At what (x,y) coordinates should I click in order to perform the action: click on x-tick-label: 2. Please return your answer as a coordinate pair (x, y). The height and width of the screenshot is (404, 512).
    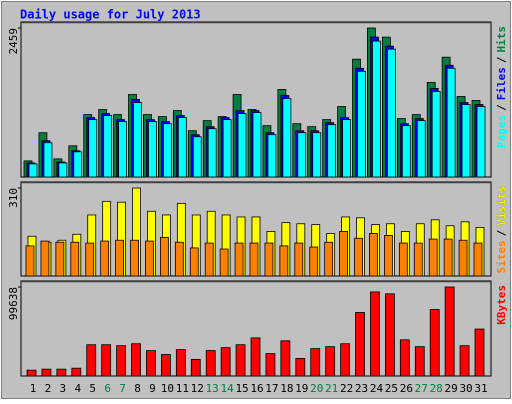
    Looking at the image, I should click on (48, 388).